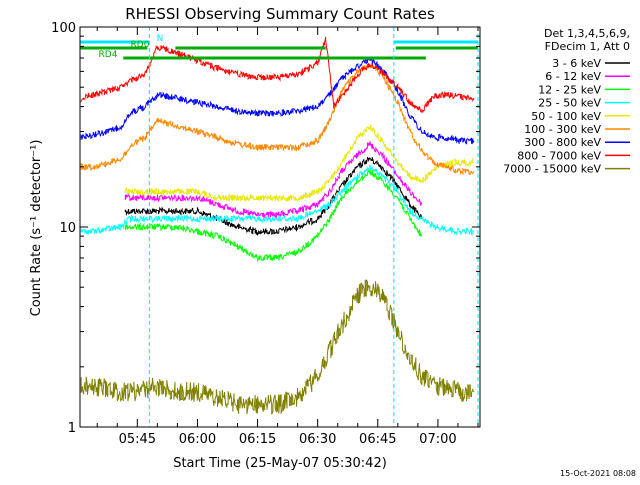 The image size is (640, 485). Describe the element at coordinates (569, 103) in the screenshot. I see `legend-label-4: 25 - 50 keV` at that location.